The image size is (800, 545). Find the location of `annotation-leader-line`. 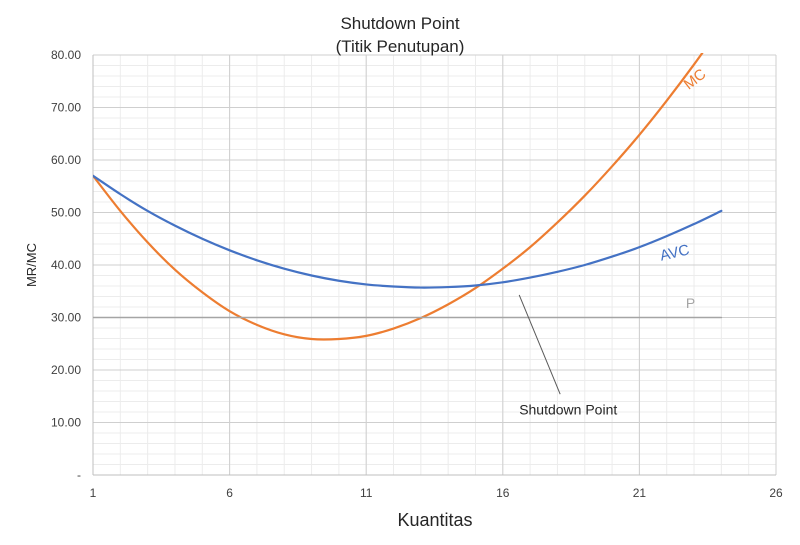

annotation-leader-line is located at coordinates (539, 344).